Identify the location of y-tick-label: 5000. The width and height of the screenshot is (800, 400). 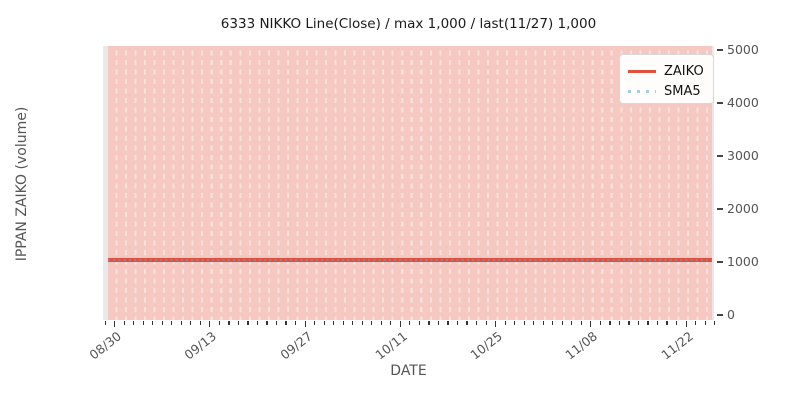
(743, 49).